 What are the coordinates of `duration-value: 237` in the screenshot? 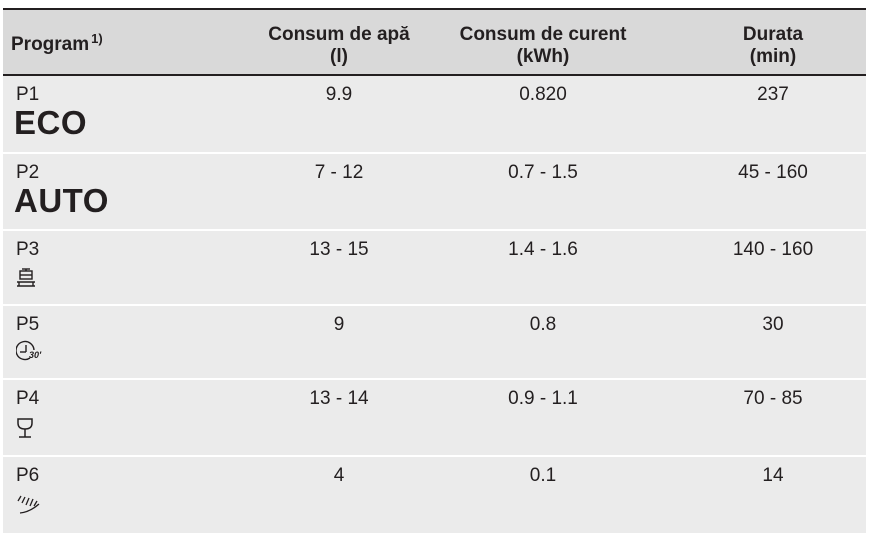 It's located at (773, 94).